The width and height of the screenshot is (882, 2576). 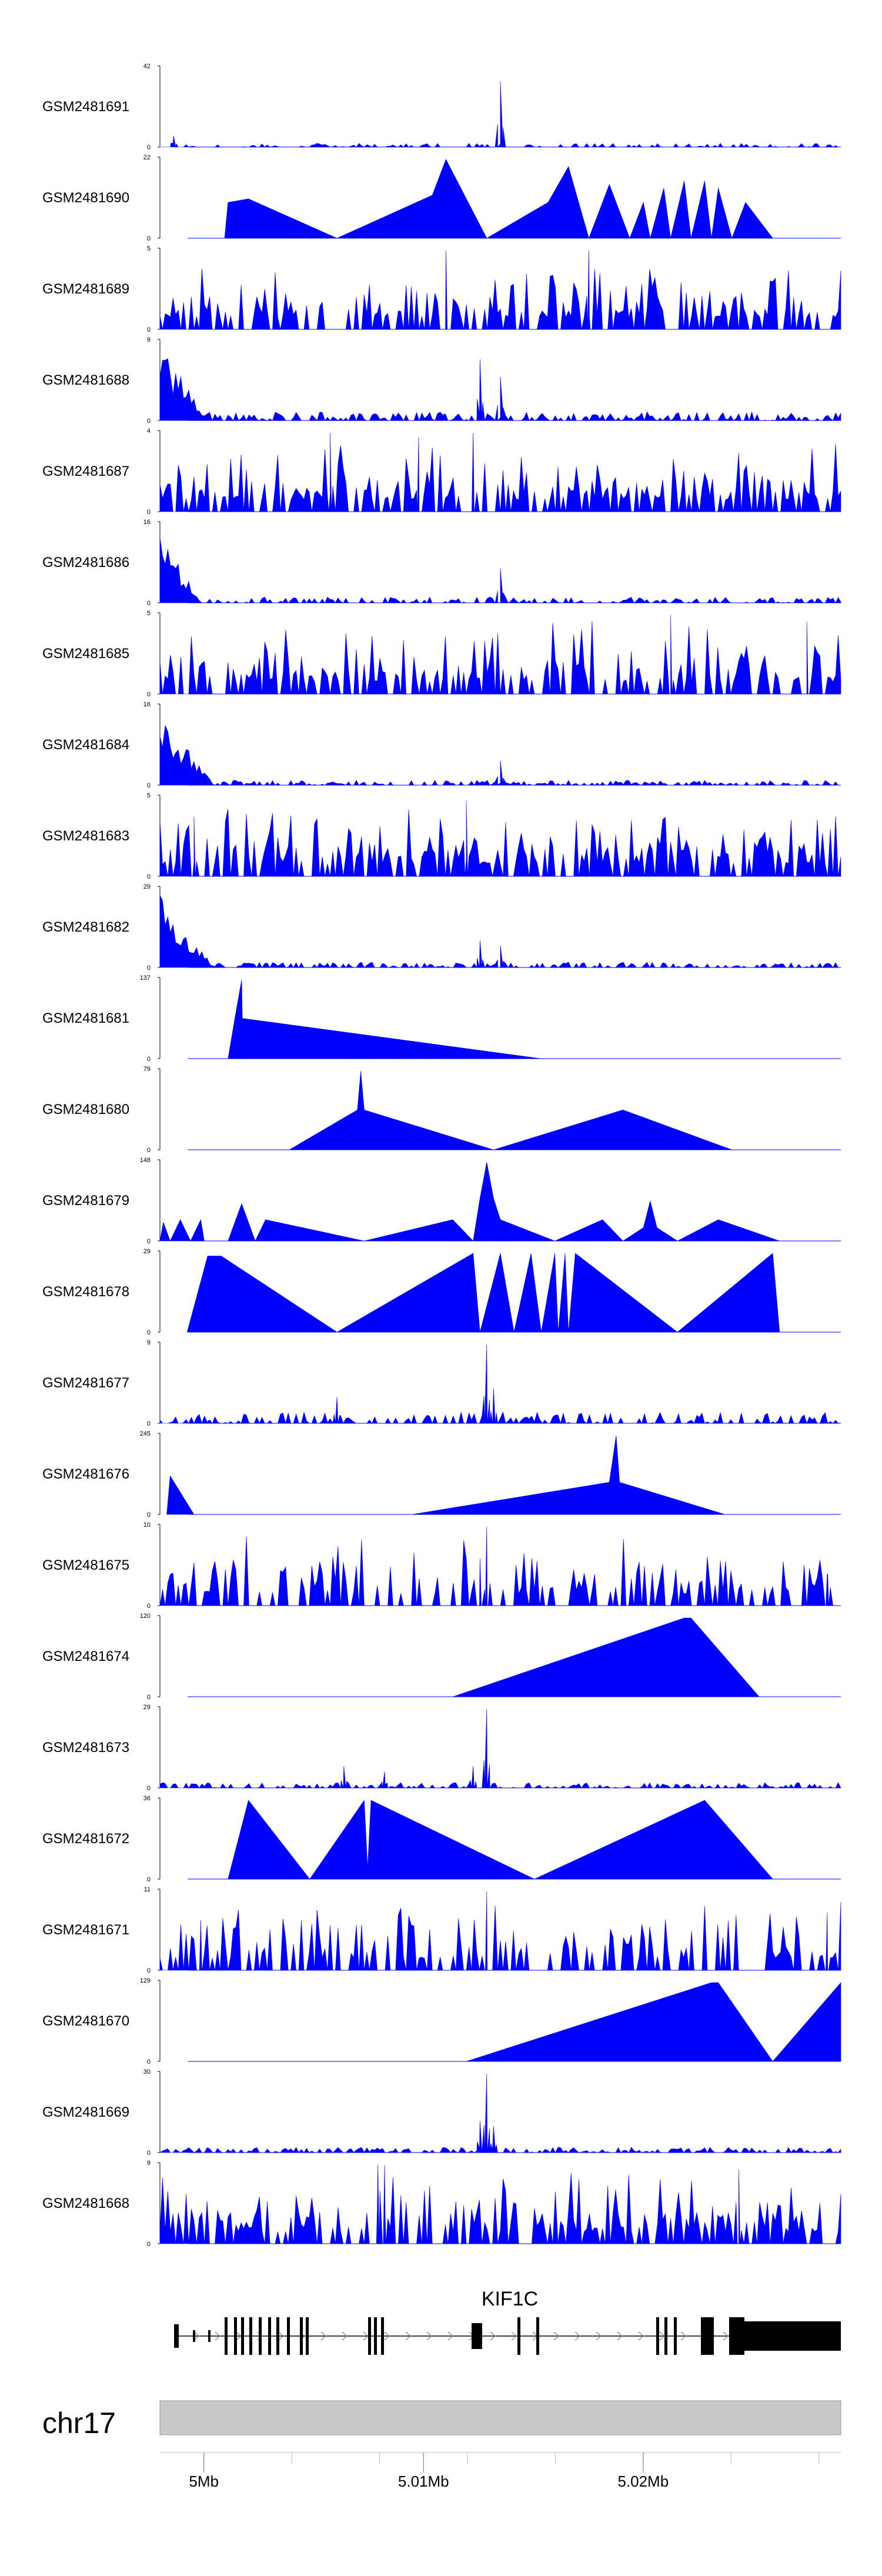 I want to click on track-GSM2481690: GSM2481690 22 0, so click(x=441, y=198).